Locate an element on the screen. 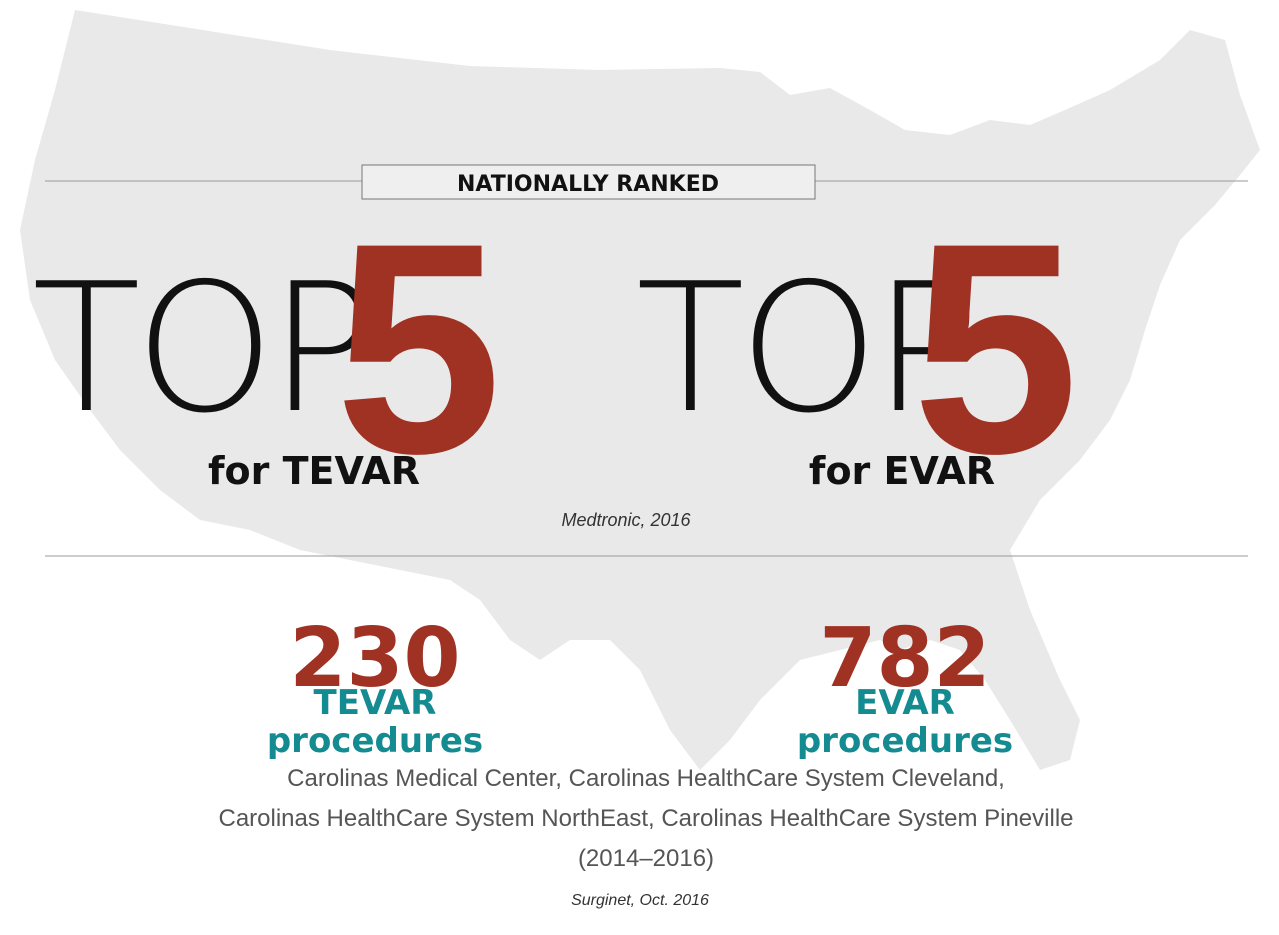  rank-label: for EVAR is located at coordinates (902, 471).